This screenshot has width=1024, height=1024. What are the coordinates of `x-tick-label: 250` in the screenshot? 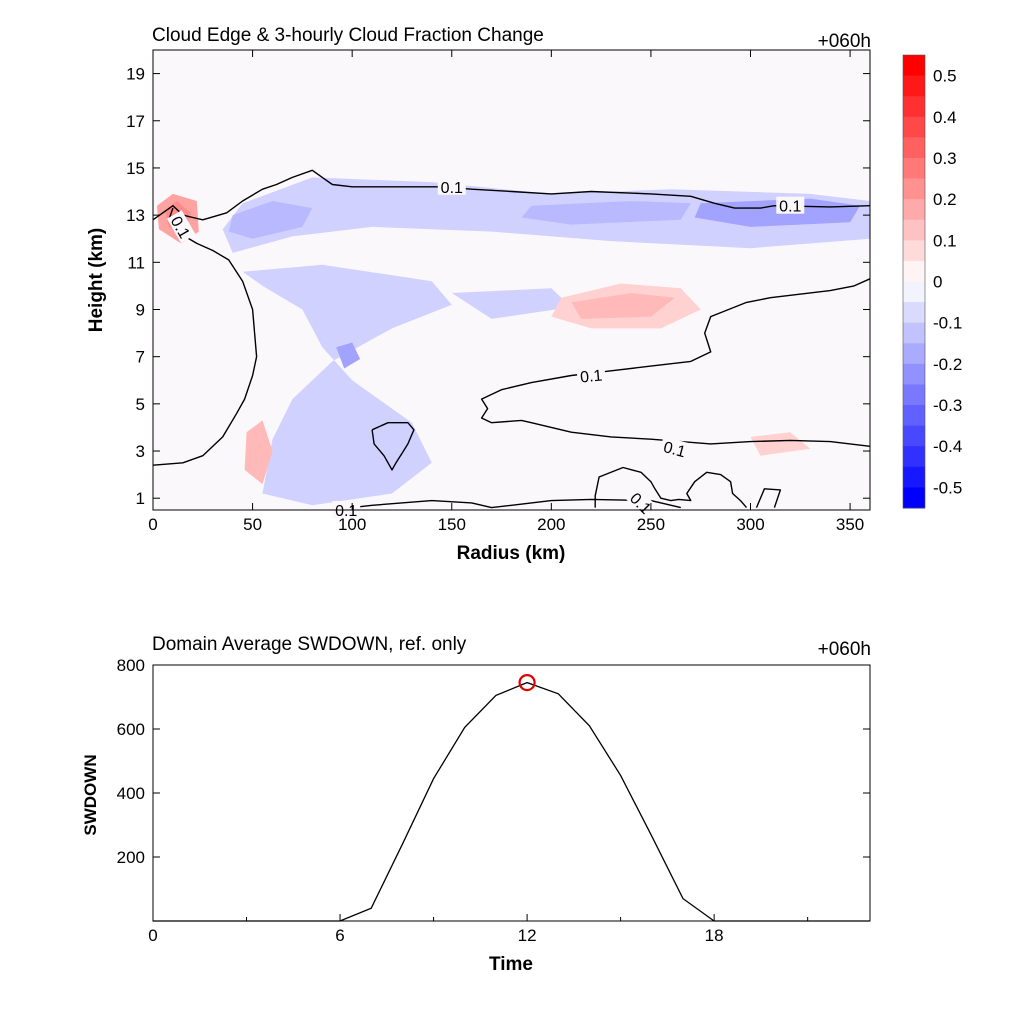 It's located at (651, 524).